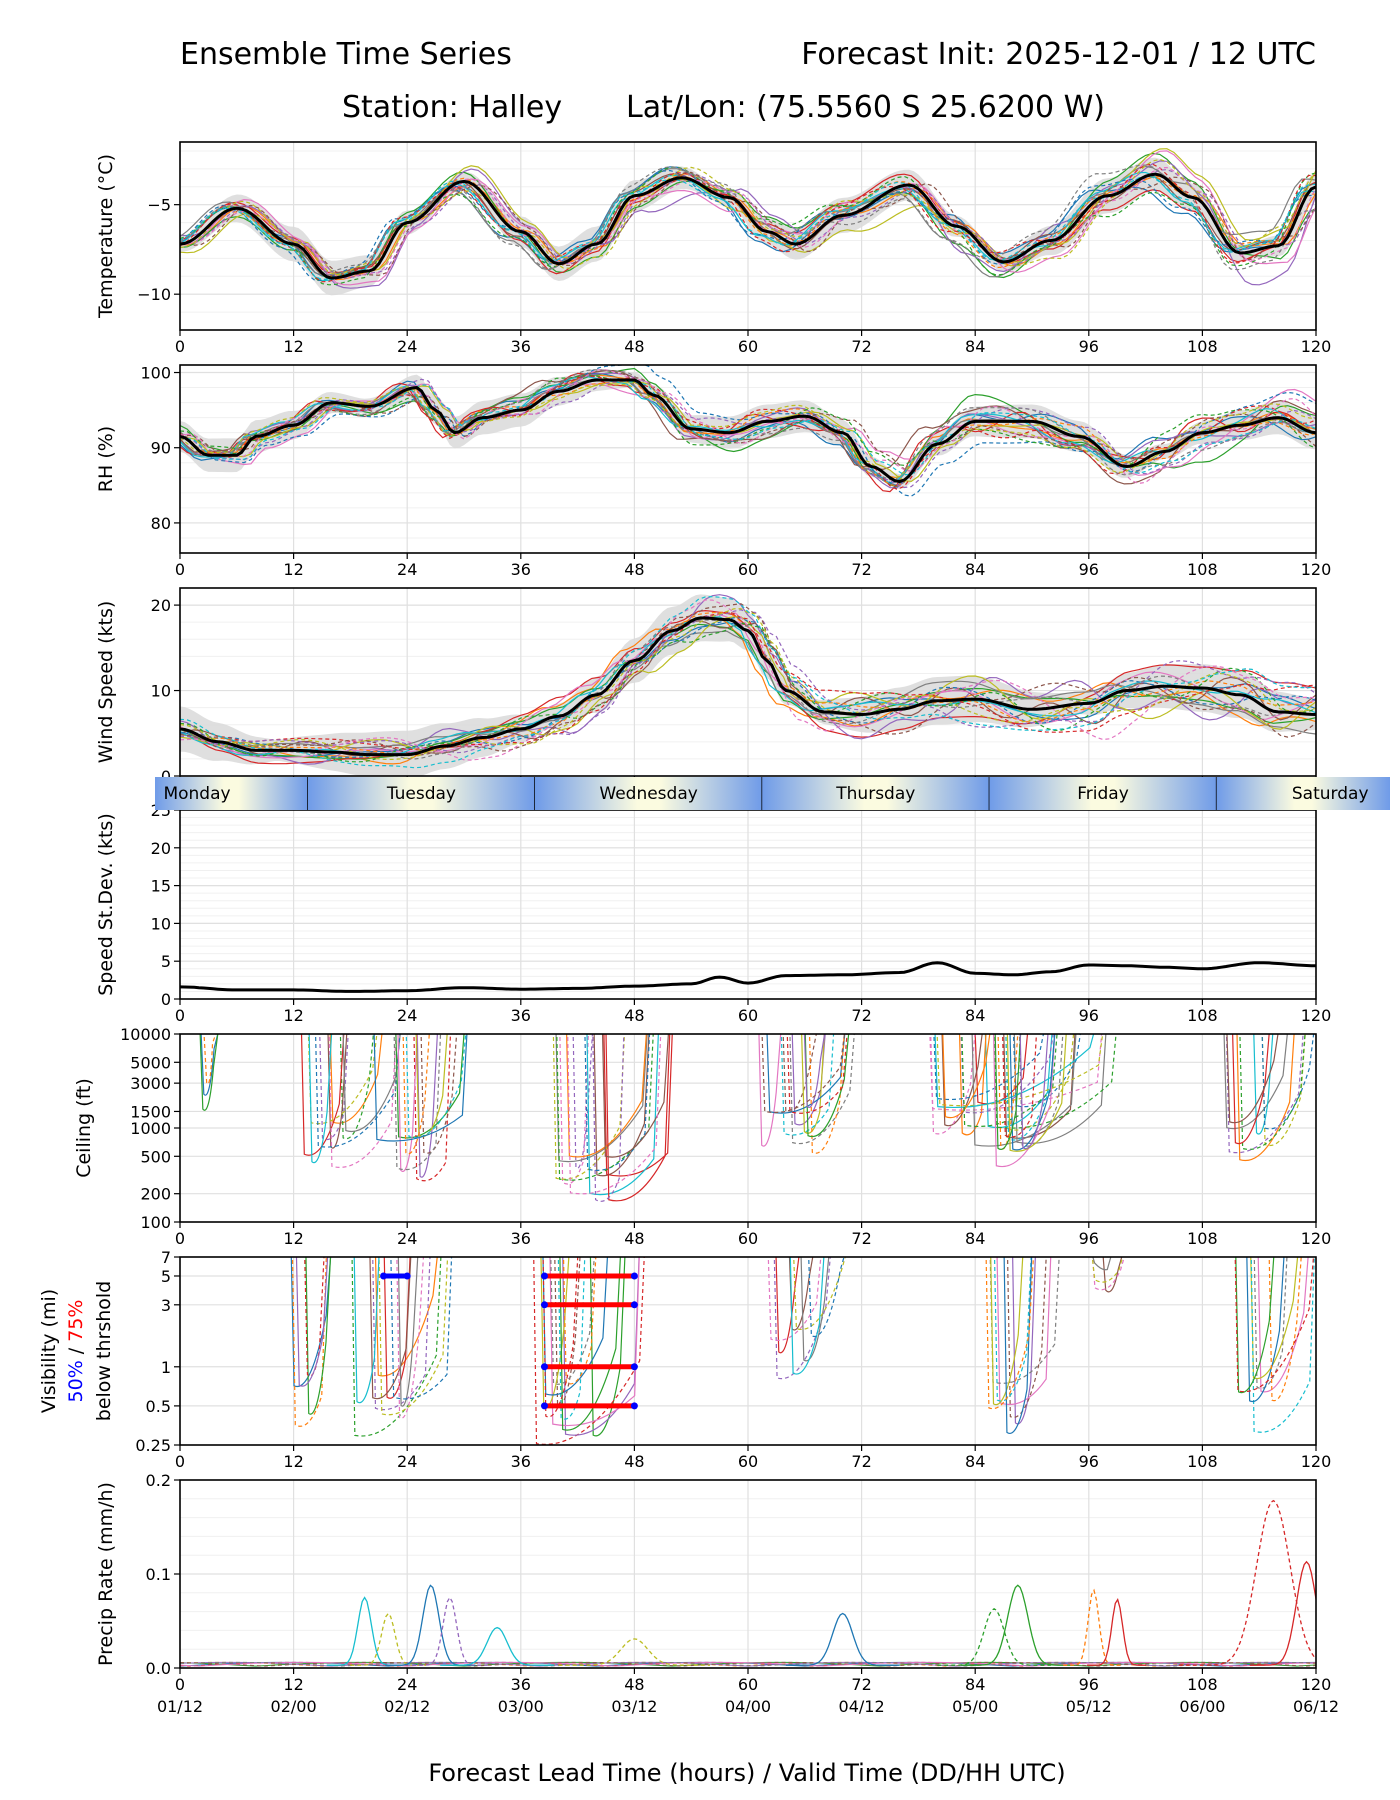  I want to click on y-tick-label: 20, so click(161, 848).